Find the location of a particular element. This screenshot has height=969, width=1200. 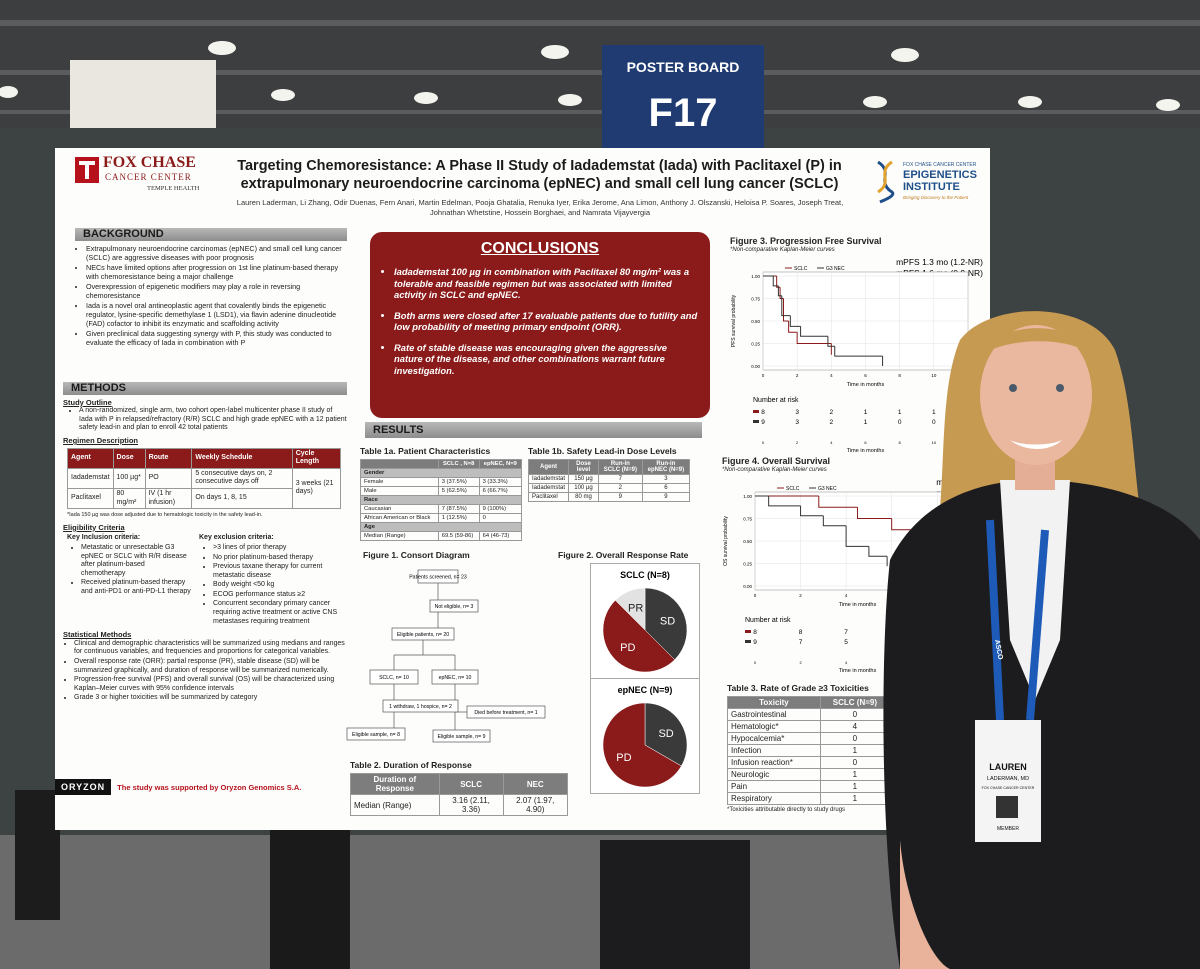

header-cell: SCLC is located at coordinates (471, 784).